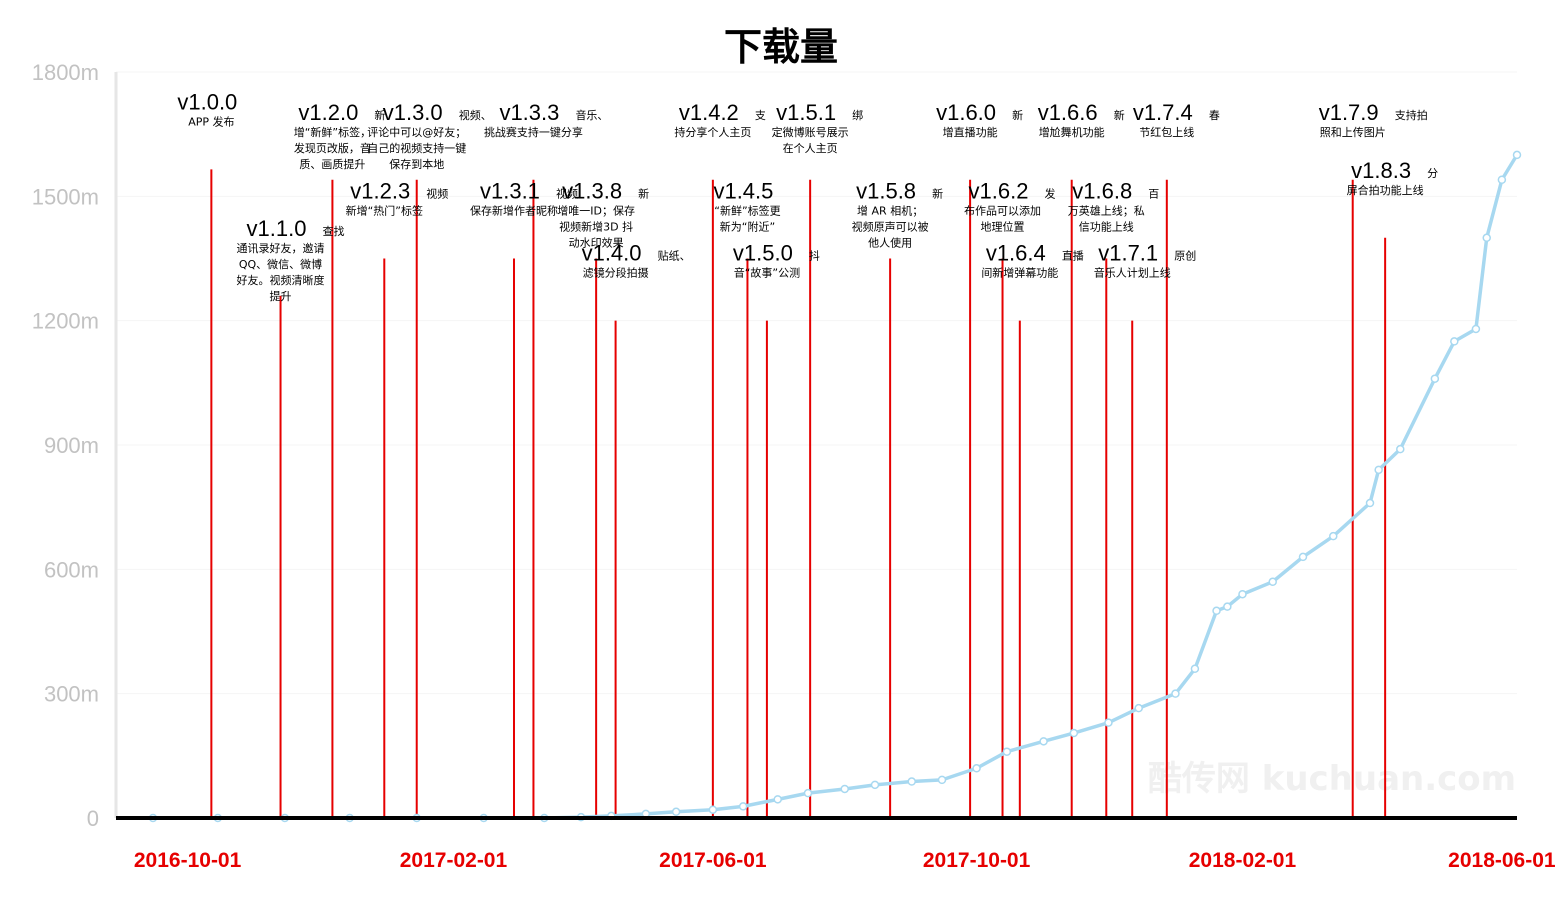 The image size is (1562, 908). What do you see at coordinates (596, 227) in the screenshot?
I see `version-desc-line: 视频新增3D 抖` at bounding box center [596, 227].